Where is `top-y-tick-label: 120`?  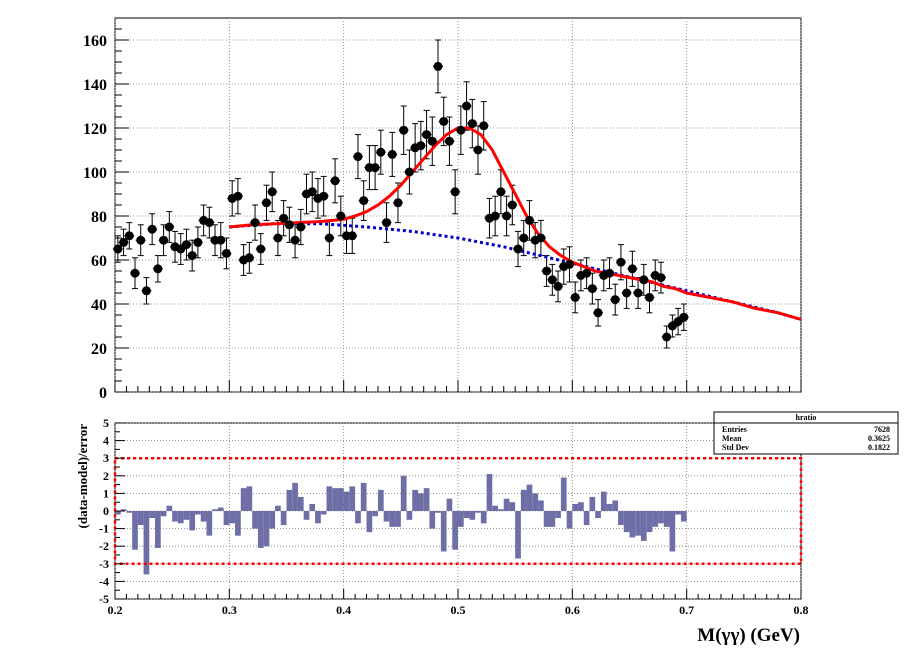 top-y-tick-label: 120 is located at coordinates (95, 129).